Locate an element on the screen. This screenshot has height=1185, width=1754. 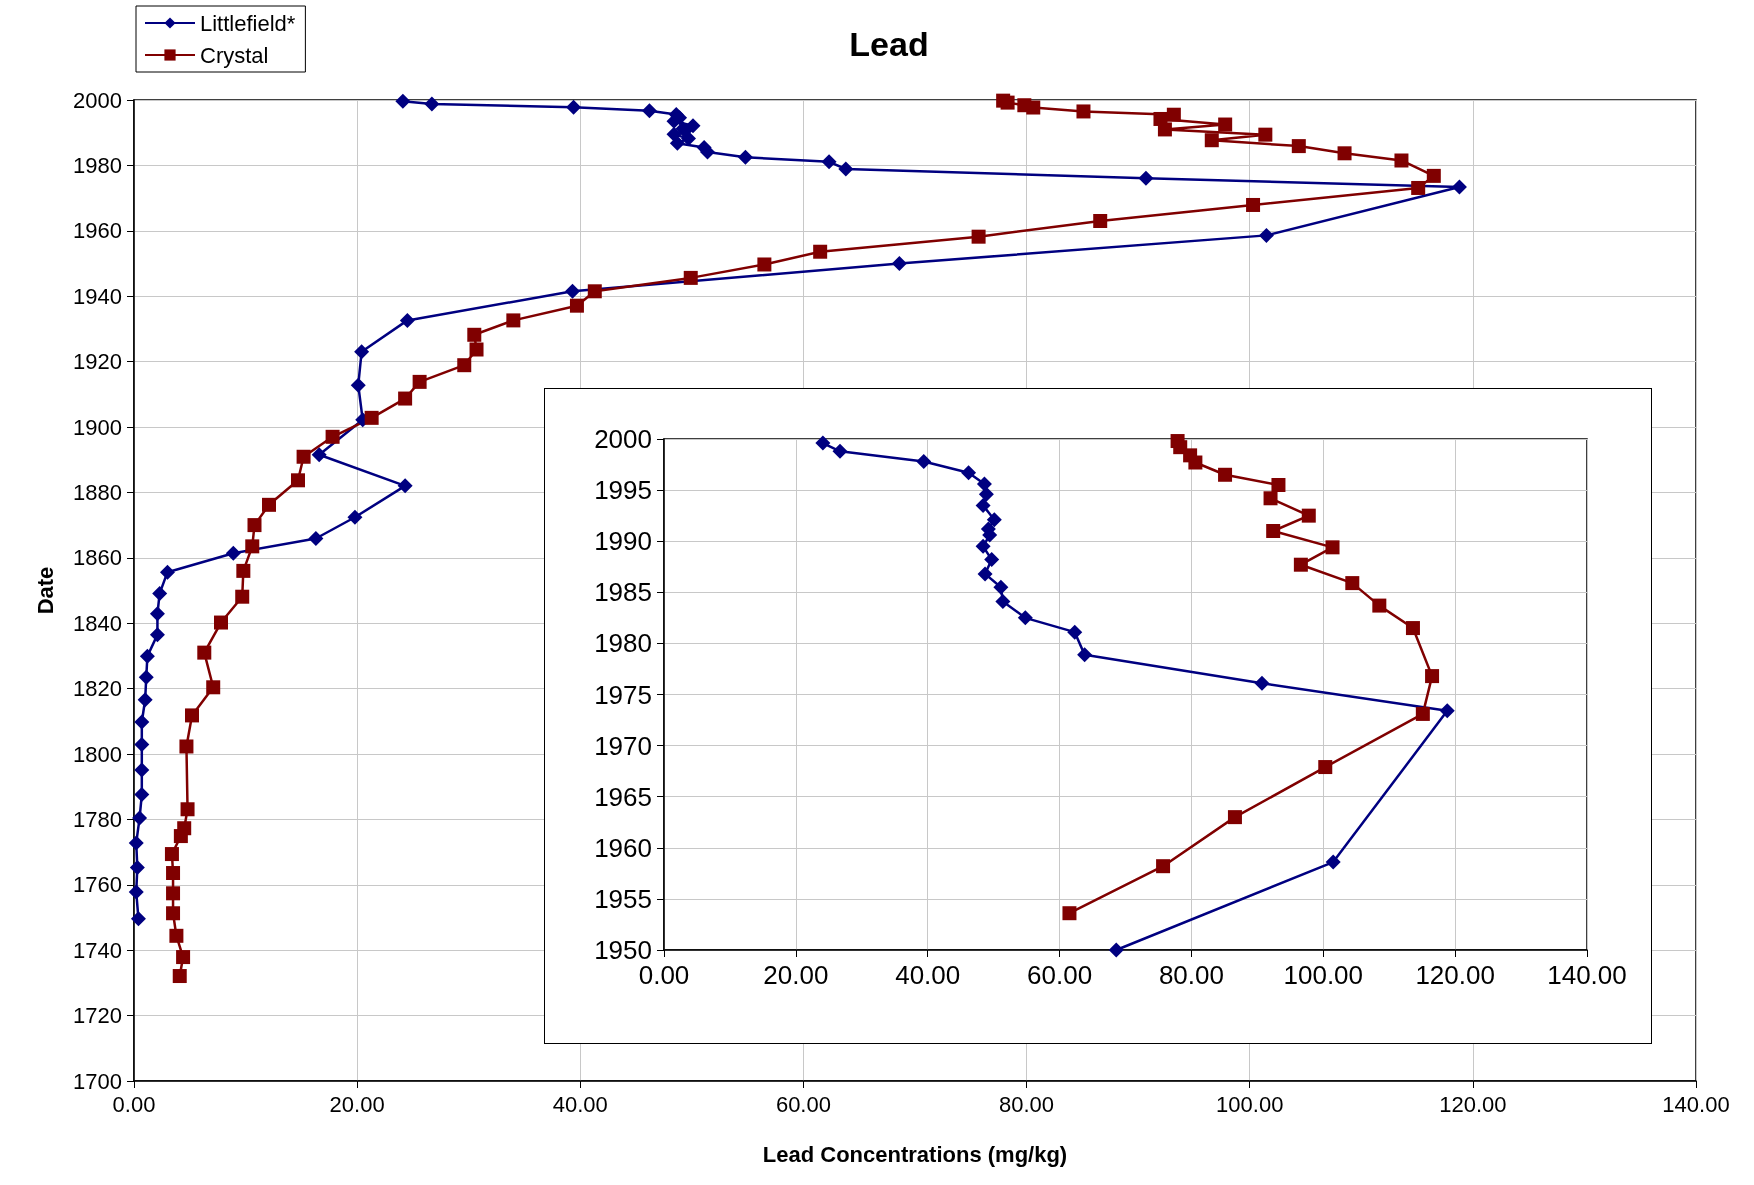
y-tick-label: 1975 is located at coordinates (623, 694).